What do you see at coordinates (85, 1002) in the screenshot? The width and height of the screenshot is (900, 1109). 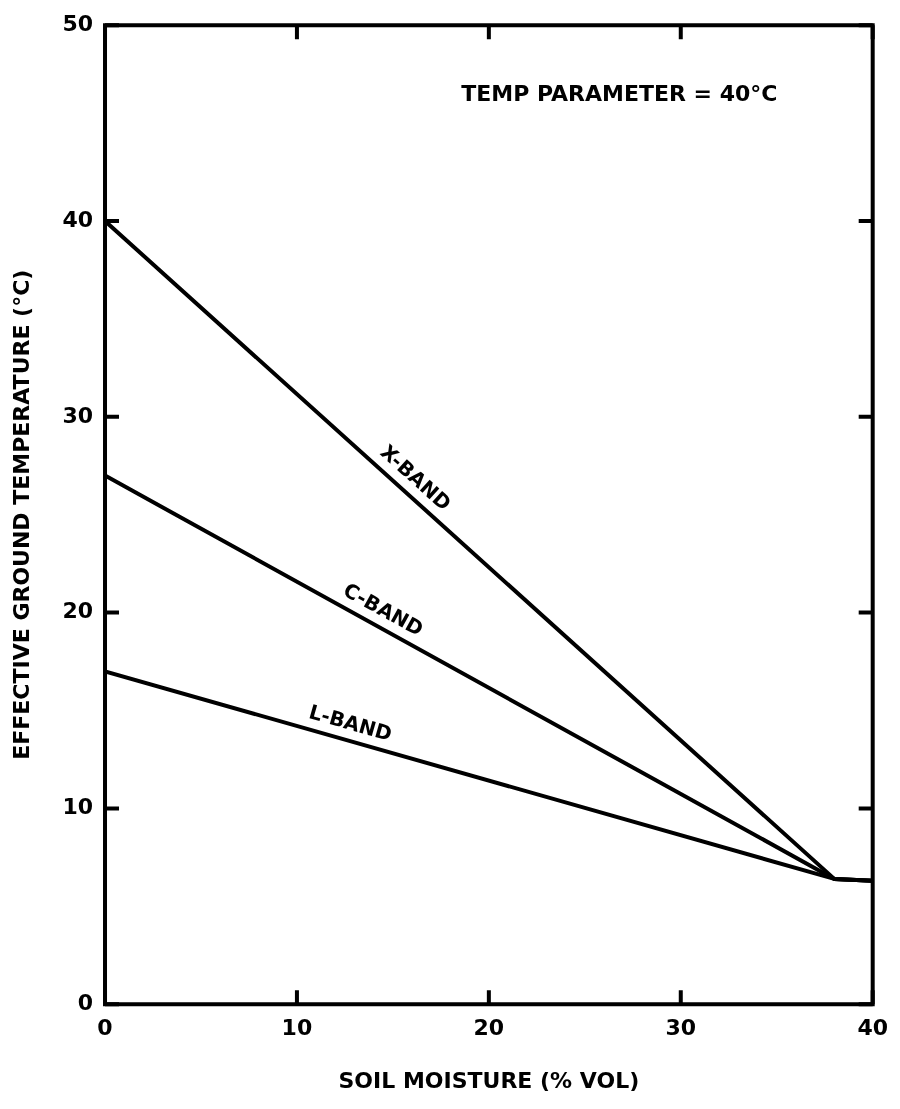 I see `y-tick-label: 0` at bounding box center [85, 1002].